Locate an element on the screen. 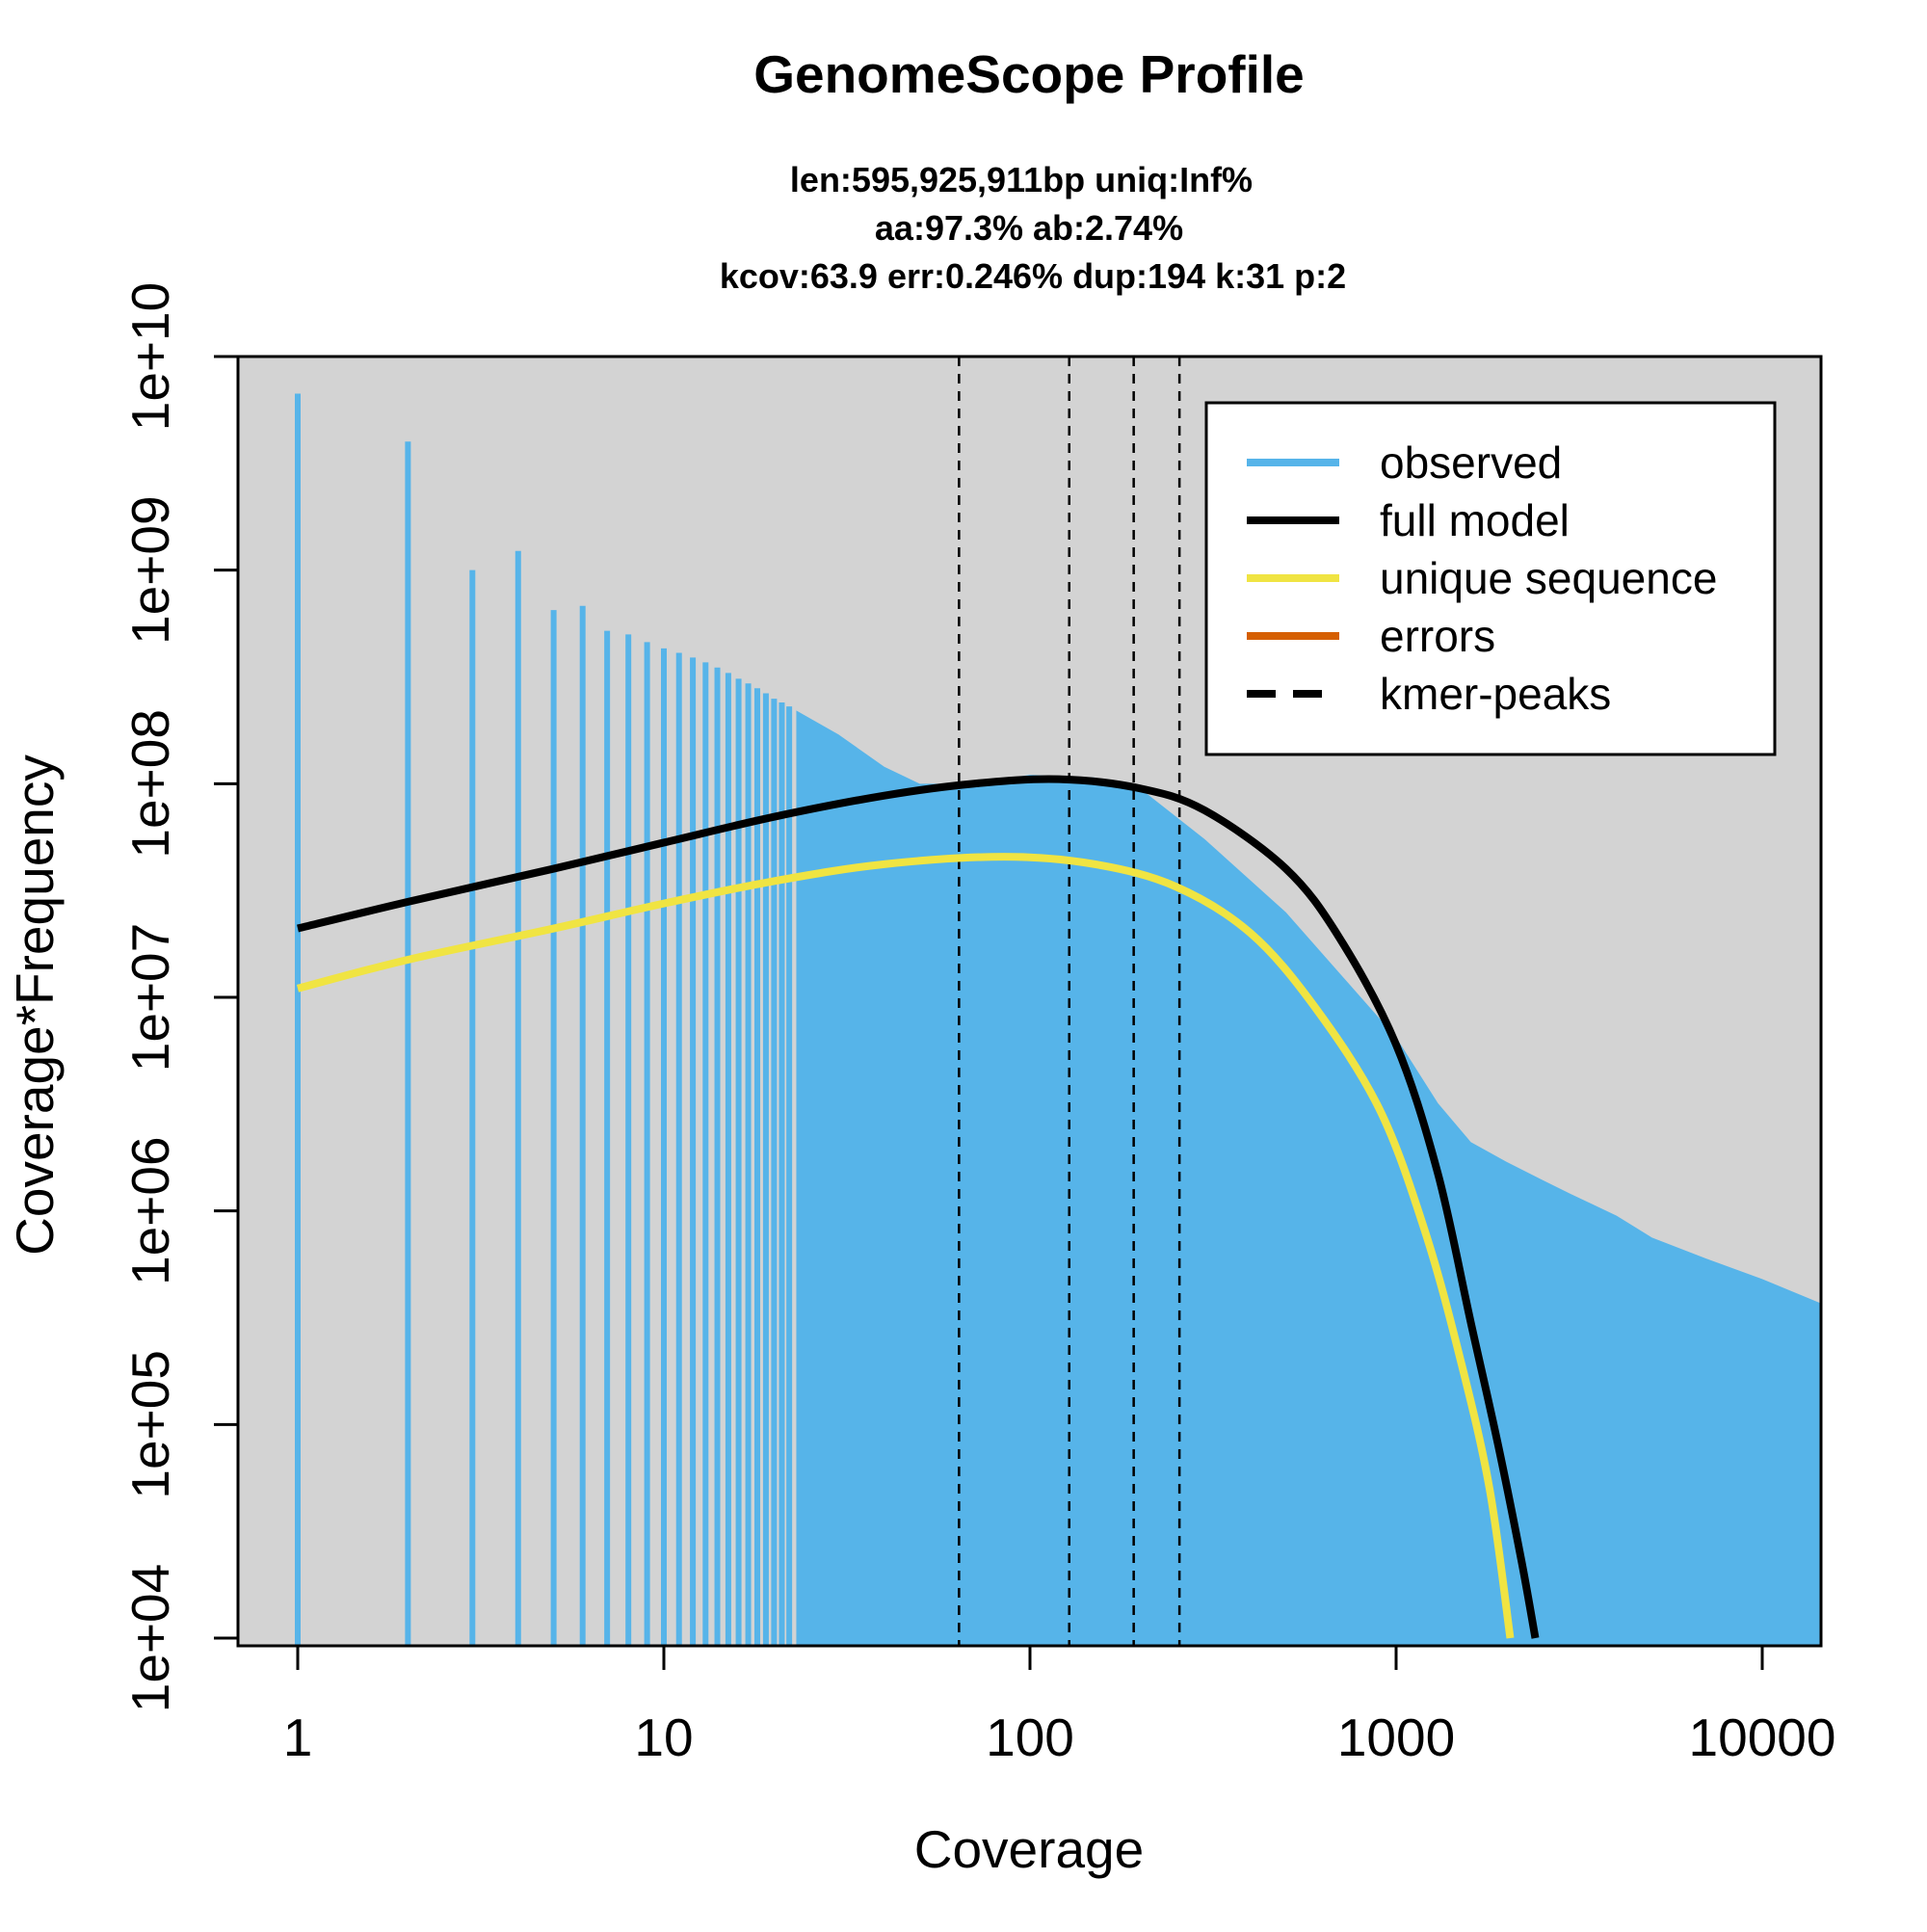 The width and height of the screenshot is (1927, 1932). x-axis-label: Coverage is located at coordinates (1029, 1849).